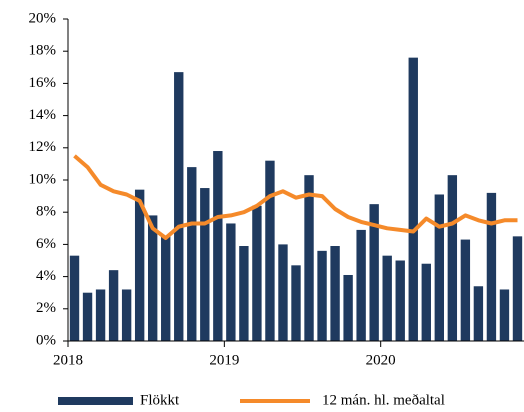  What do you see at coordinates (383, 400) in the screenshot?
I see `legend-label: 12 mán. hl. meðaltal` at bounding box center [383, 400].